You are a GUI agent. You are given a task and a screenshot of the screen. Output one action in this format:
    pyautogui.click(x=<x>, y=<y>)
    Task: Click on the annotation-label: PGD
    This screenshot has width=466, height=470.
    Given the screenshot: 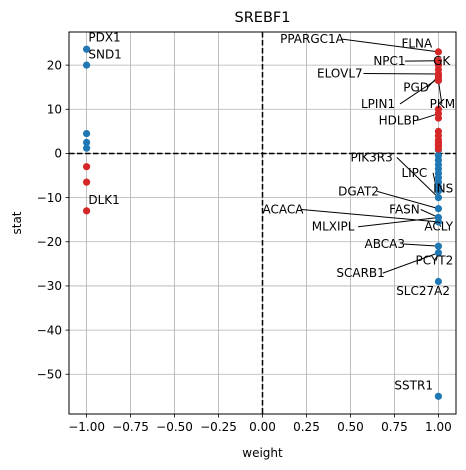 What is the action you would take?
    pyautogui.click(x=416, y=88)
    